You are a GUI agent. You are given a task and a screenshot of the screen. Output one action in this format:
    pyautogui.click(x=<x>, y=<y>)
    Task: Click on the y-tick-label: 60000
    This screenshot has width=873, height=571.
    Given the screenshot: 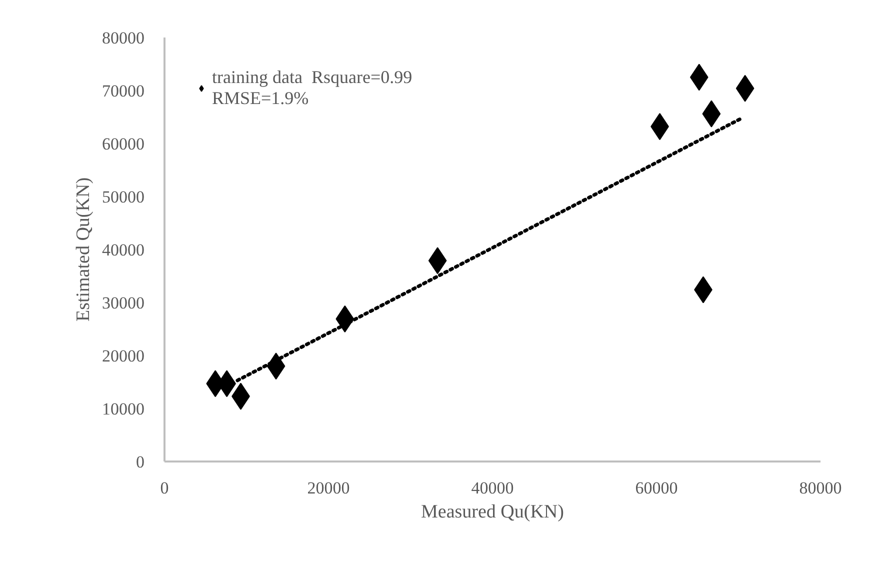 What is the action you would take?
    pyautogui.click(x=123, y=144)
    